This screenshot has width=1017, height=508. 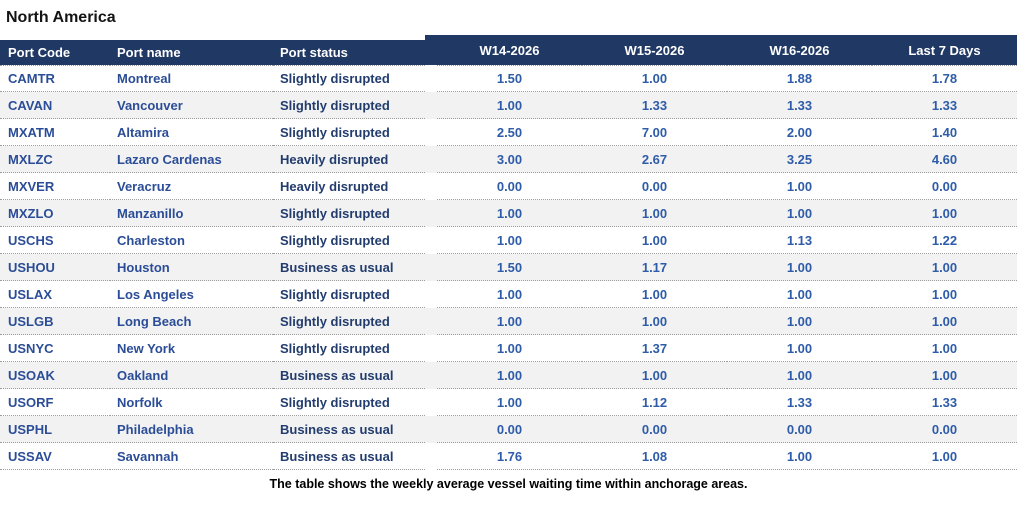 I want to click on column-header-week-3: W16-2026, so click(x=799, y=50).